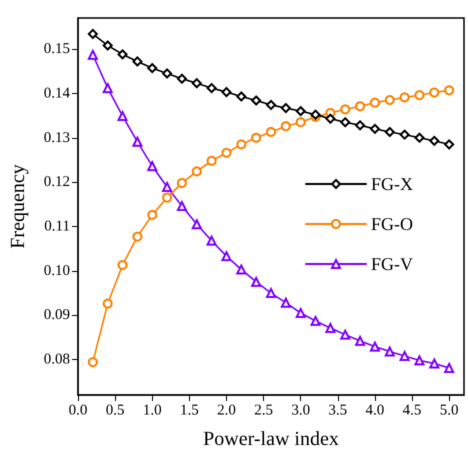 Image resolution: width=468 pixels, height=454 pixels. Describe the element at coordinates (226, 410) in the screenshot. I see `x-tick-label: 2.0` at that location.